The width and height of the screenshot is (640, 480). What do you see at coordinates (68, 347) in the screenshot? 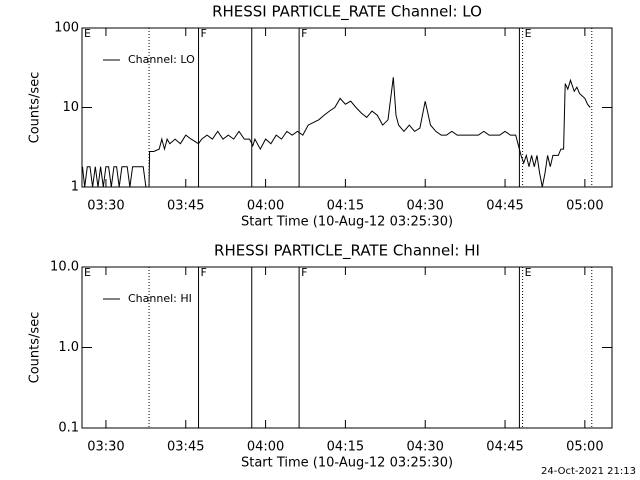
I see `y-tick-label: 1.0` at bounding box center [68, 347].